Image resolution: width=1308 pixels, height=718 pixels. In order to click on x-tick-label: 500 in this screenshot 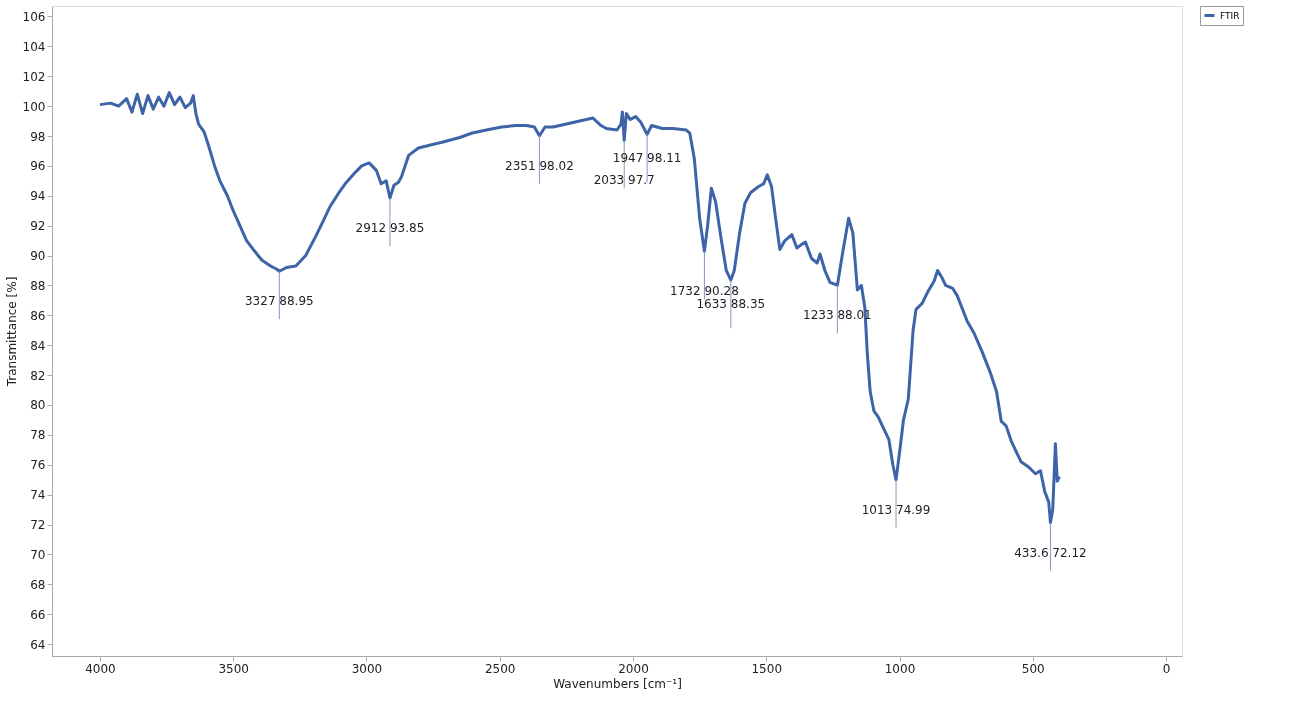, I will do `click(1033, 668)`.